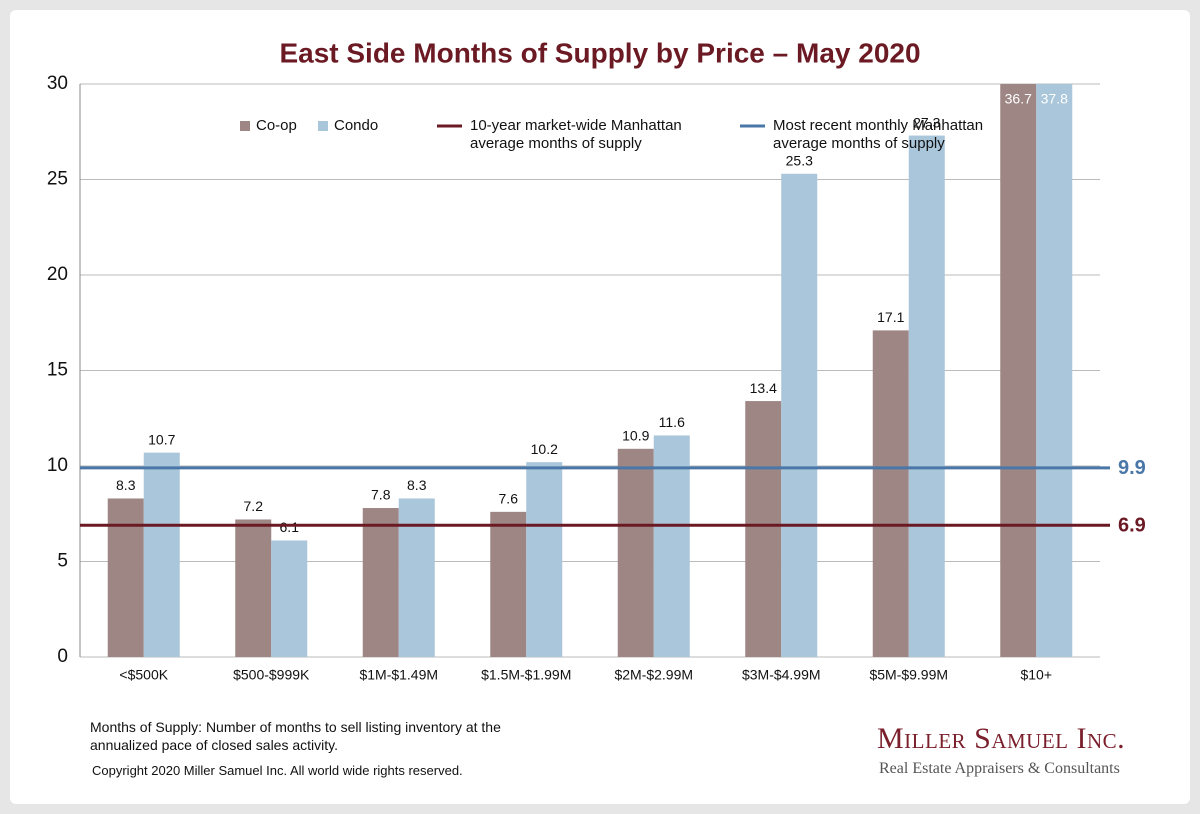 Image resolution: width=1200 pixels, height=814 pixels. I want to click on x-tick-label: $2M-$2.99M, so click(653, 675).